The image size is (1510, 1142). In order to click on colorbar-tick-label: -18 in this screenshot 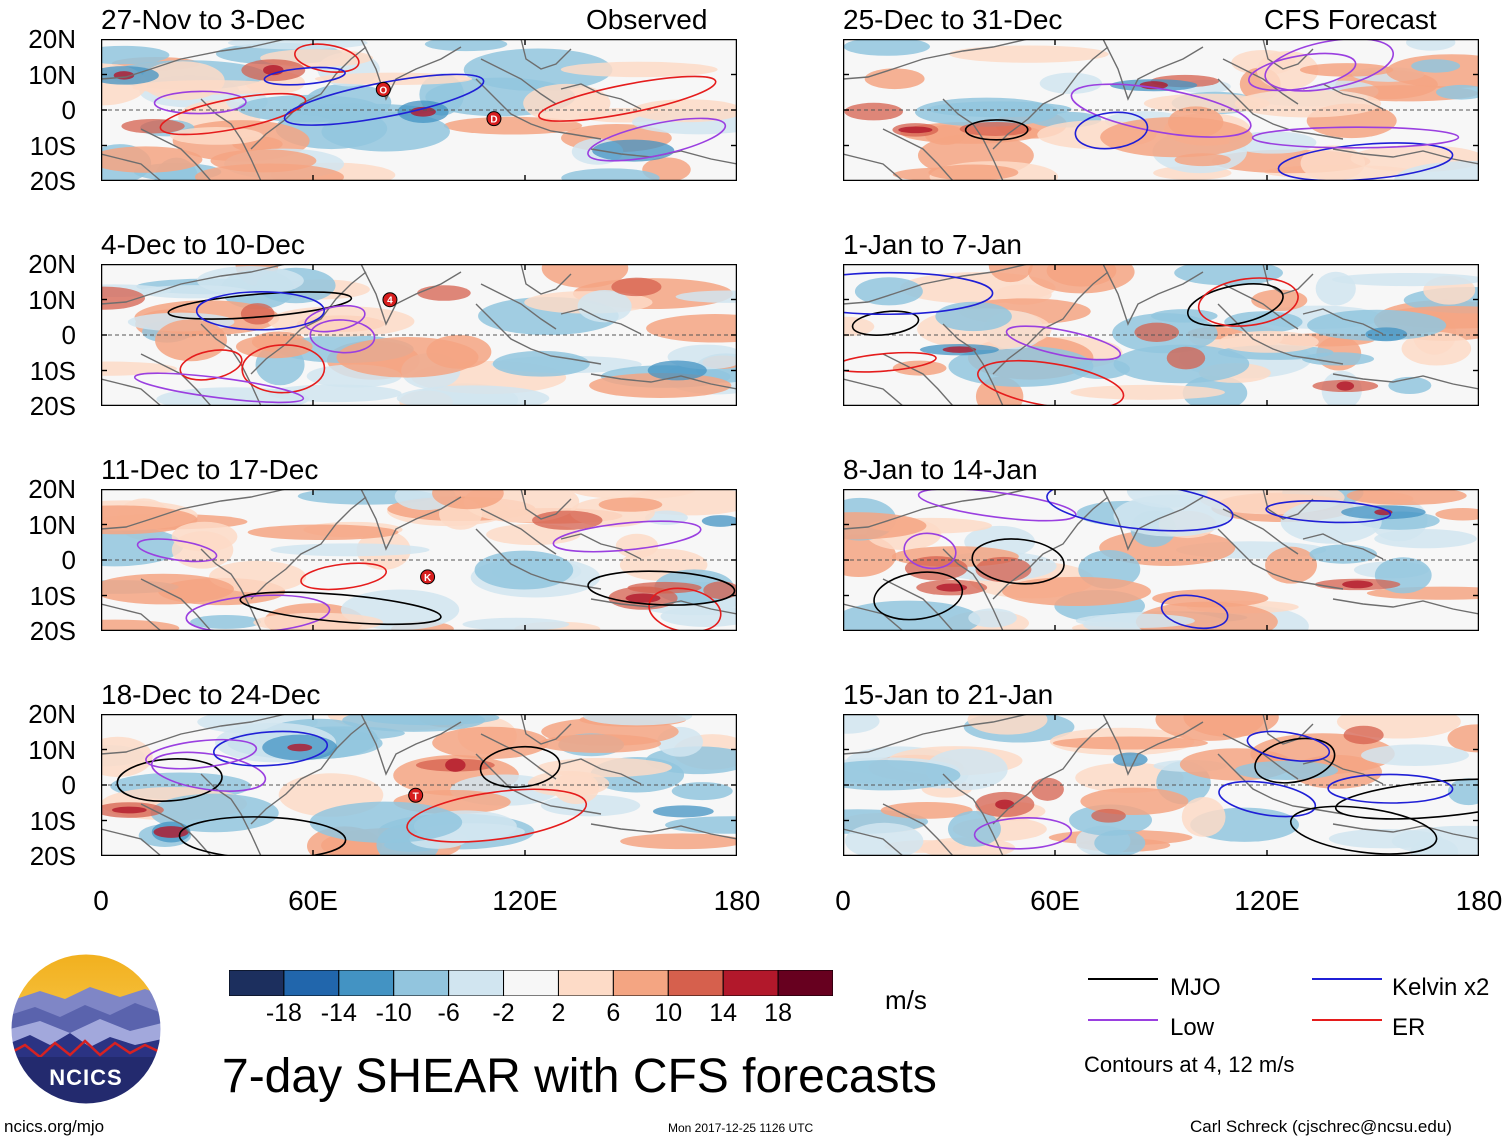, I will do `click(283, 1013)`.